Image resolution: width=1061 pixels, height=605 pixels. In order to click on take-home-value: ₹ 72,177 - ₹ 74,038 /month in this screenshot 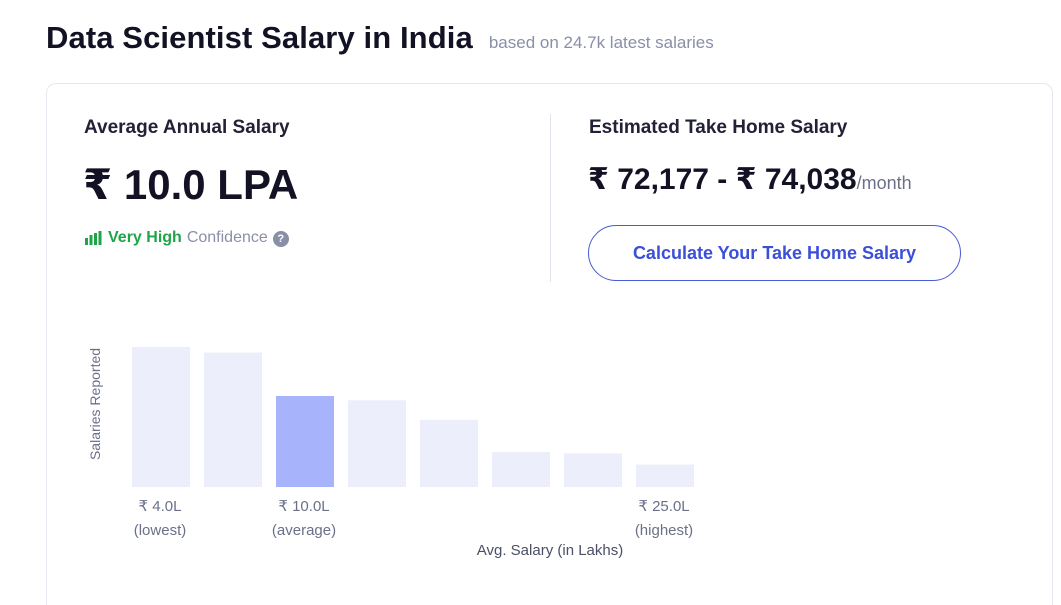, I will do `click(750, 179)`.